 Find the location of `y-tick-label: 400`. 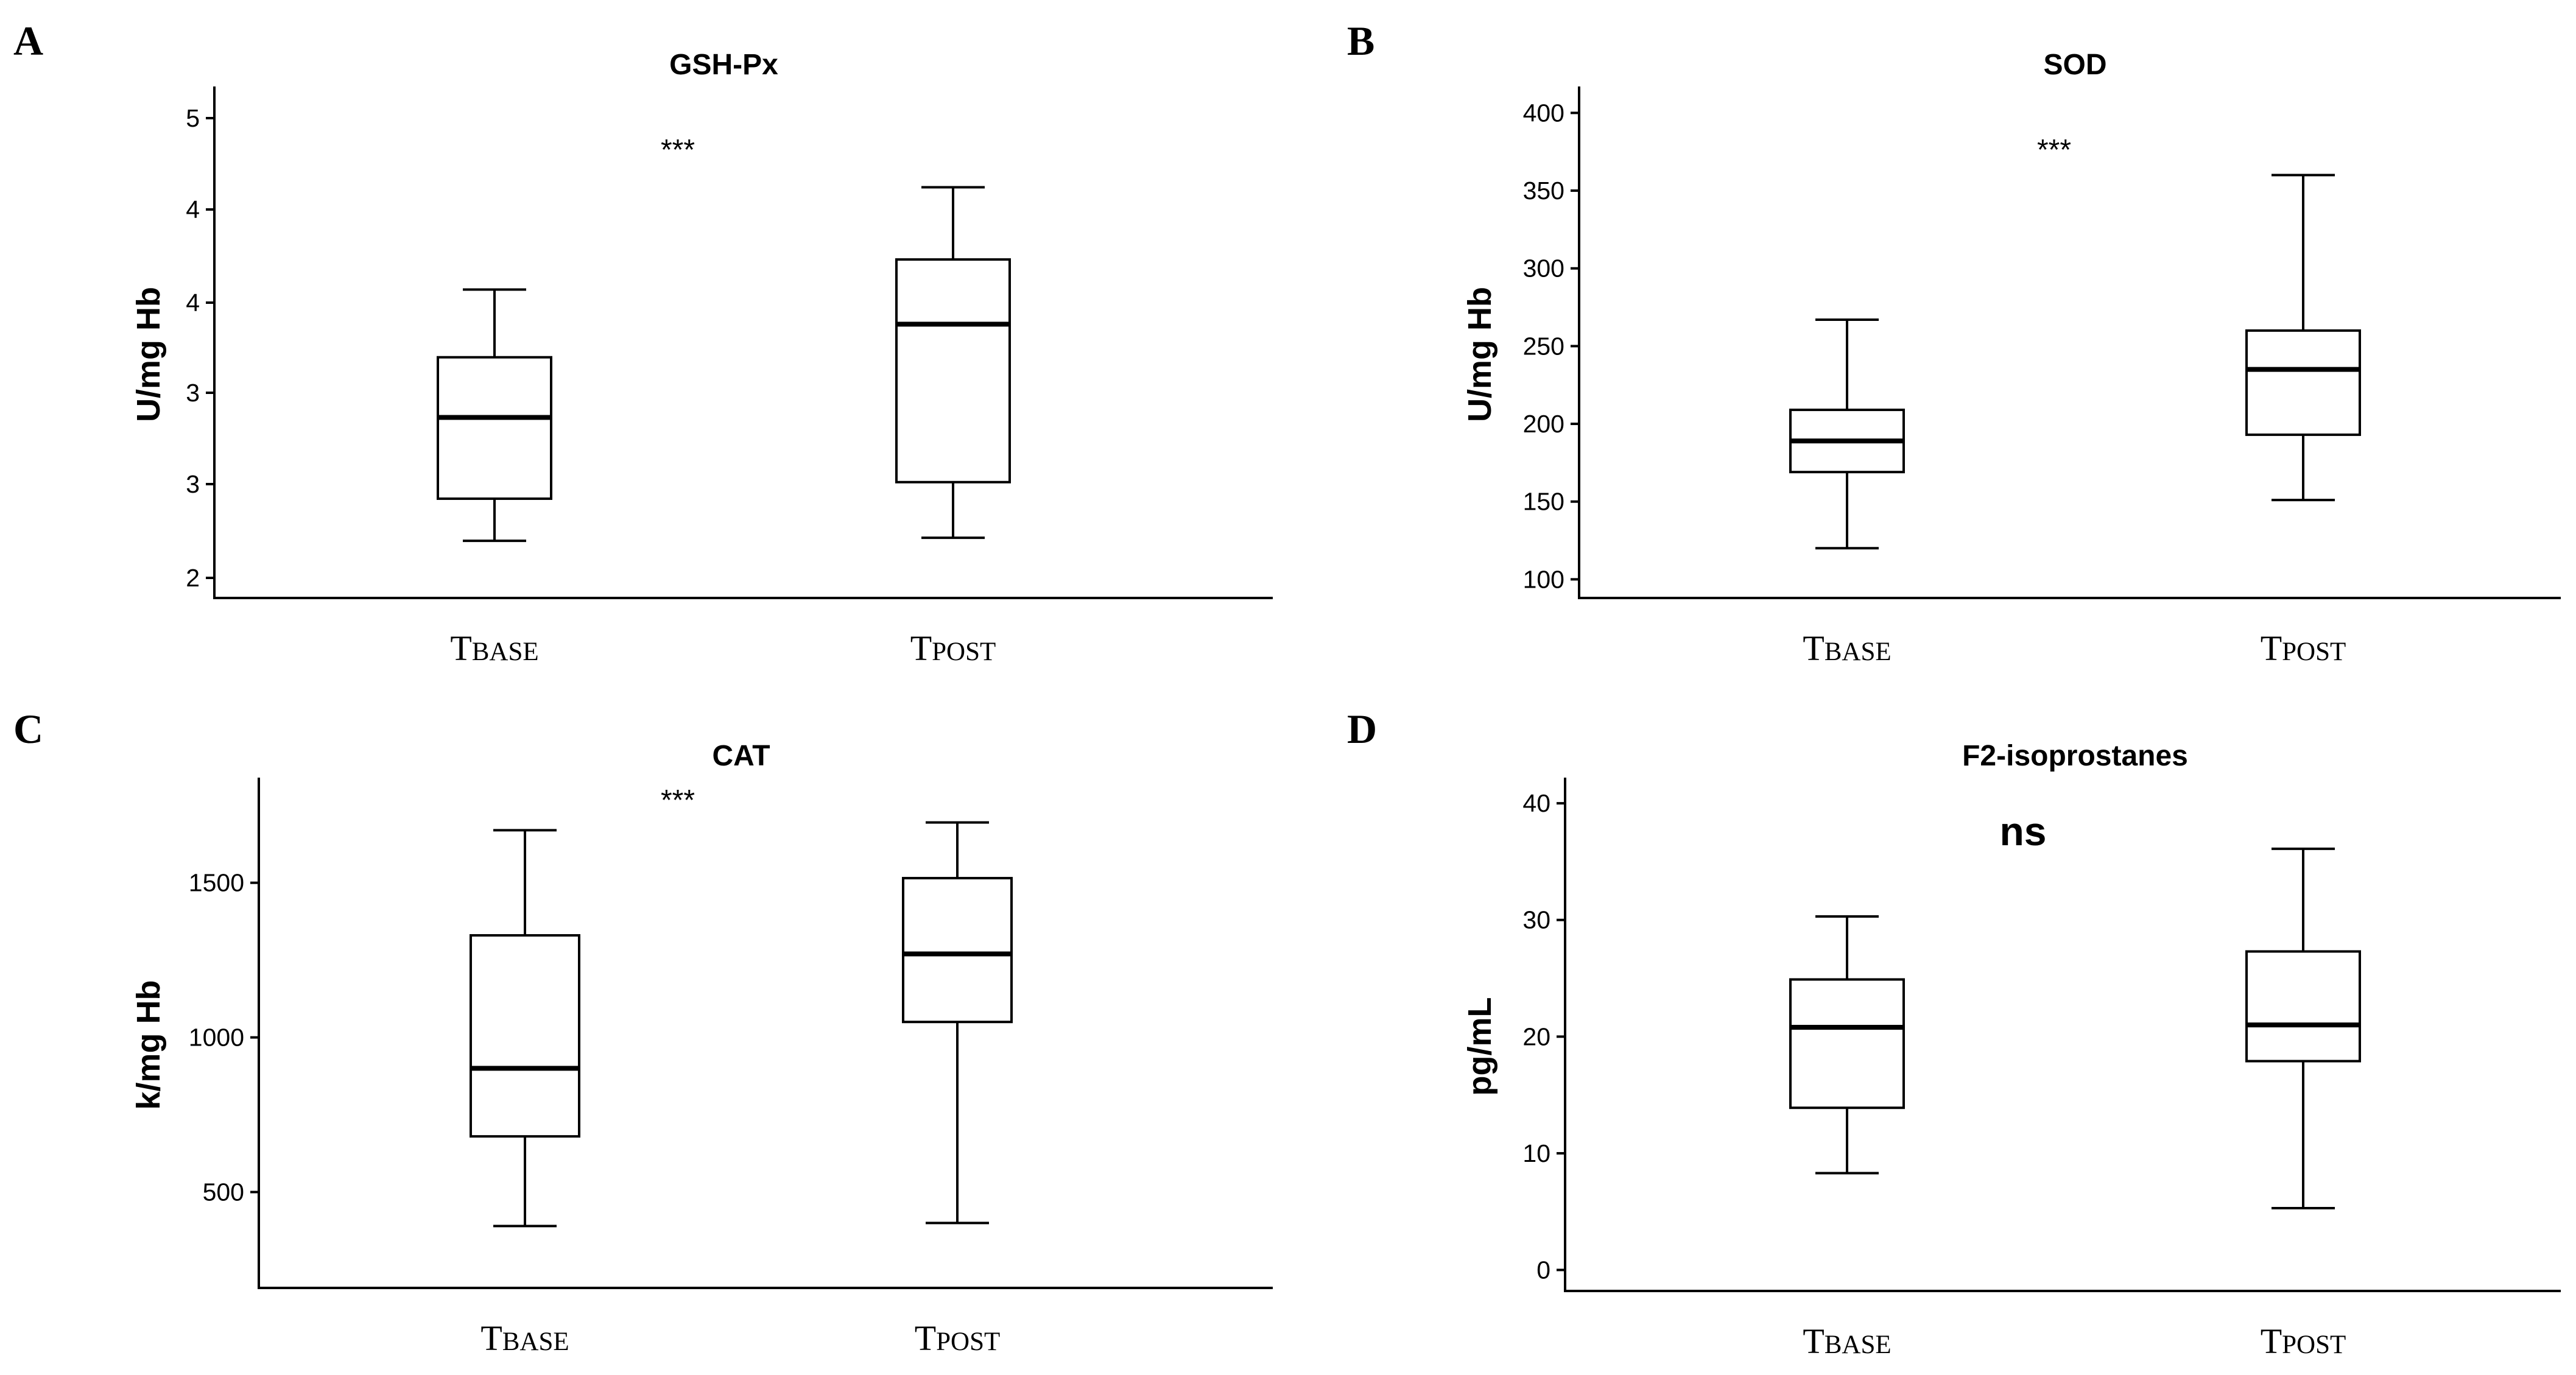

y-tick-label: 400 is located at coordinates (1543, 113).